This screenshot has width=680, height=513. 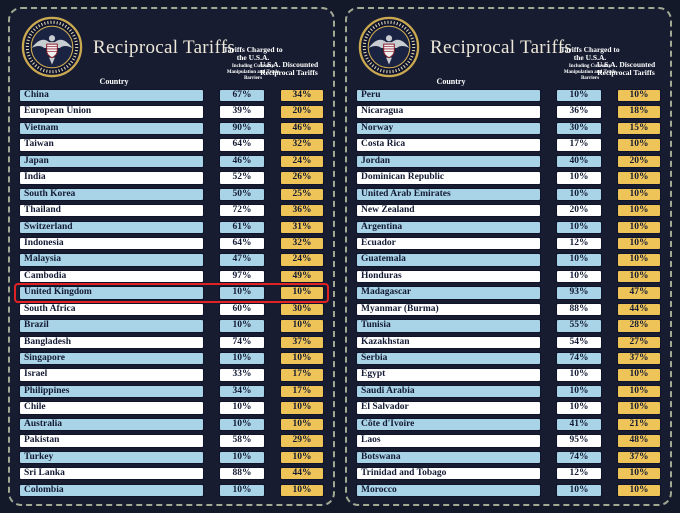 What do you see at coordinates (508, 96) in the screenshot?
I see `table-row: Peru 10% 10%` at bounding box center [508, 96].